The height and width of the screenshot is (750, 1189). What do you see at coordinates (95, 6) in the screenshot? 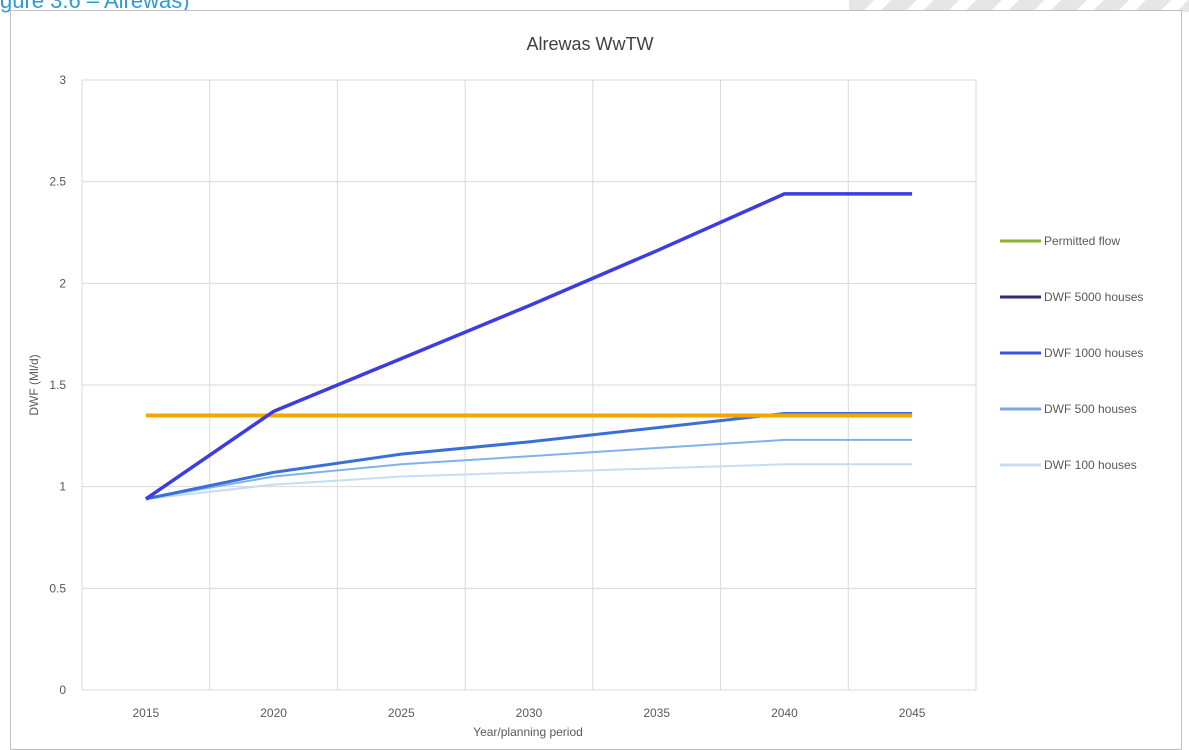
I see `figure-caption: gure 3.6 – Alrewas)` at bounding box center [95, 6].